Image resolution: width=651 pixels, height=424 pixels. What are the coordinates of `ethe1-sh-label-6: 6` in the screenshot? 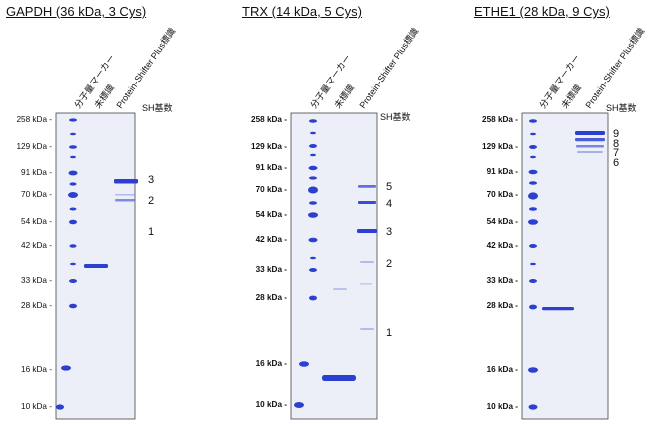 It's located at (616, 163).